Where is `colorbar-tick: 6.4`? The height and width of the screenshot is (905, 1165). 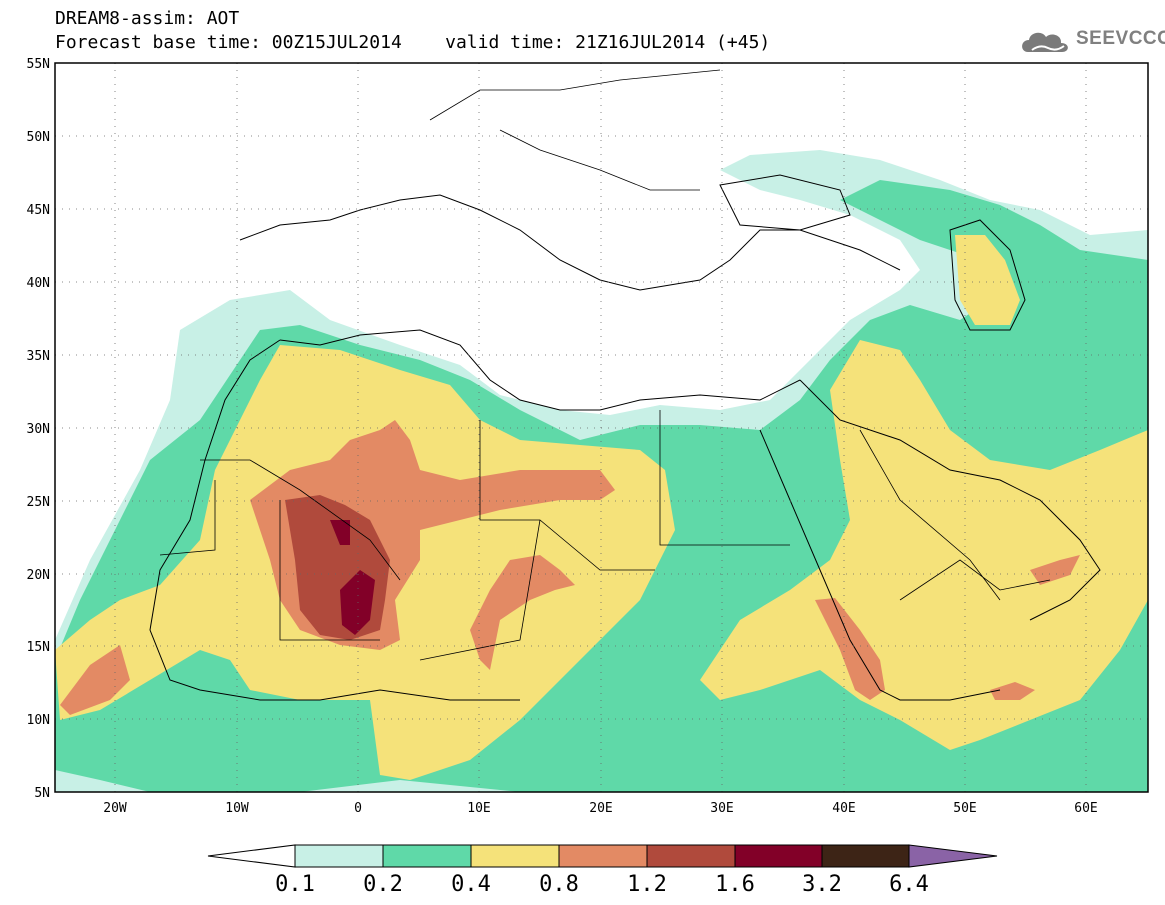
colorbar-tick: 6.4 is located at coordinates (909, 884).